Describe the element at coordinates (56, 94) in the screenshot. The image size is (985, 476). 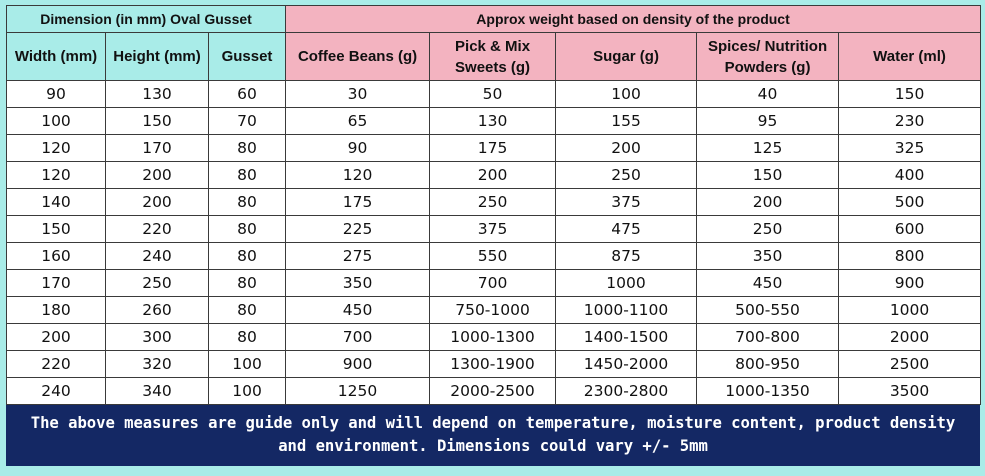
I see `cell-width: 90` at that location.